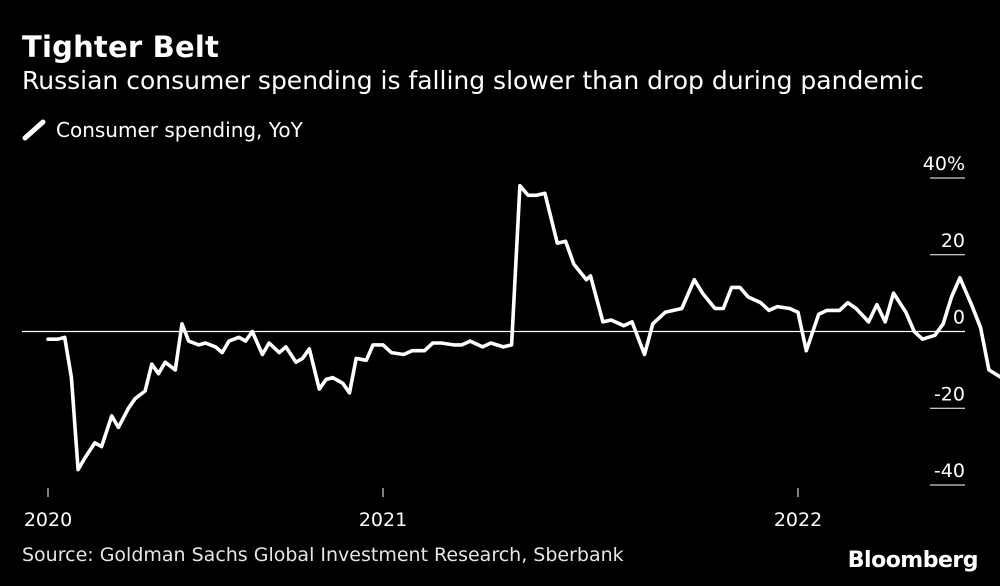 Image resolution: width=1000 pixels, height=586 pixels. I want to click on y-tick-label: 0, so click(959, 318).